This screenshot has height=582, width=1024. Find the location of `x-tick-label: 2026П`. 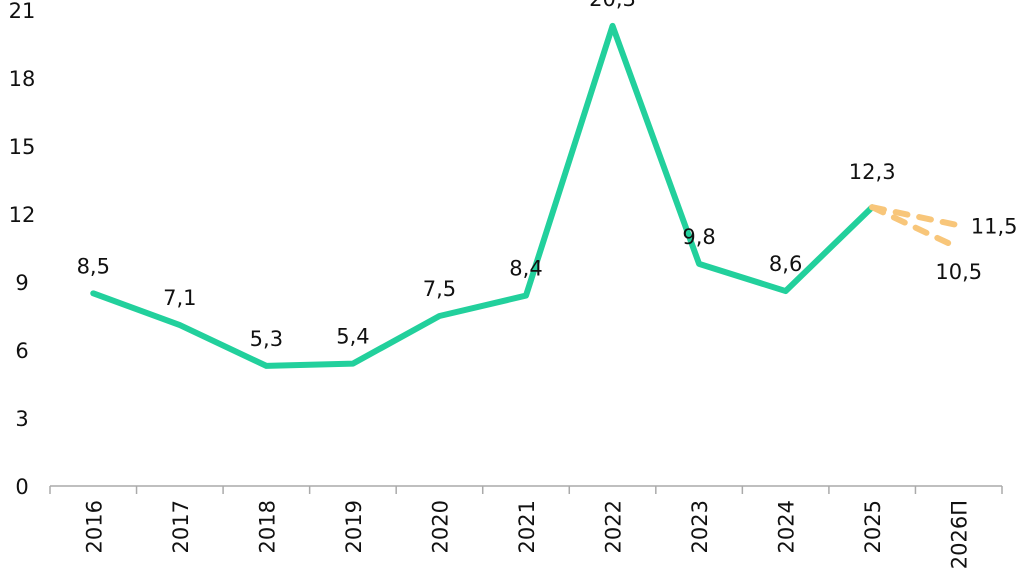

x-tick-label: 2026П is located at coordinates (960, 534).